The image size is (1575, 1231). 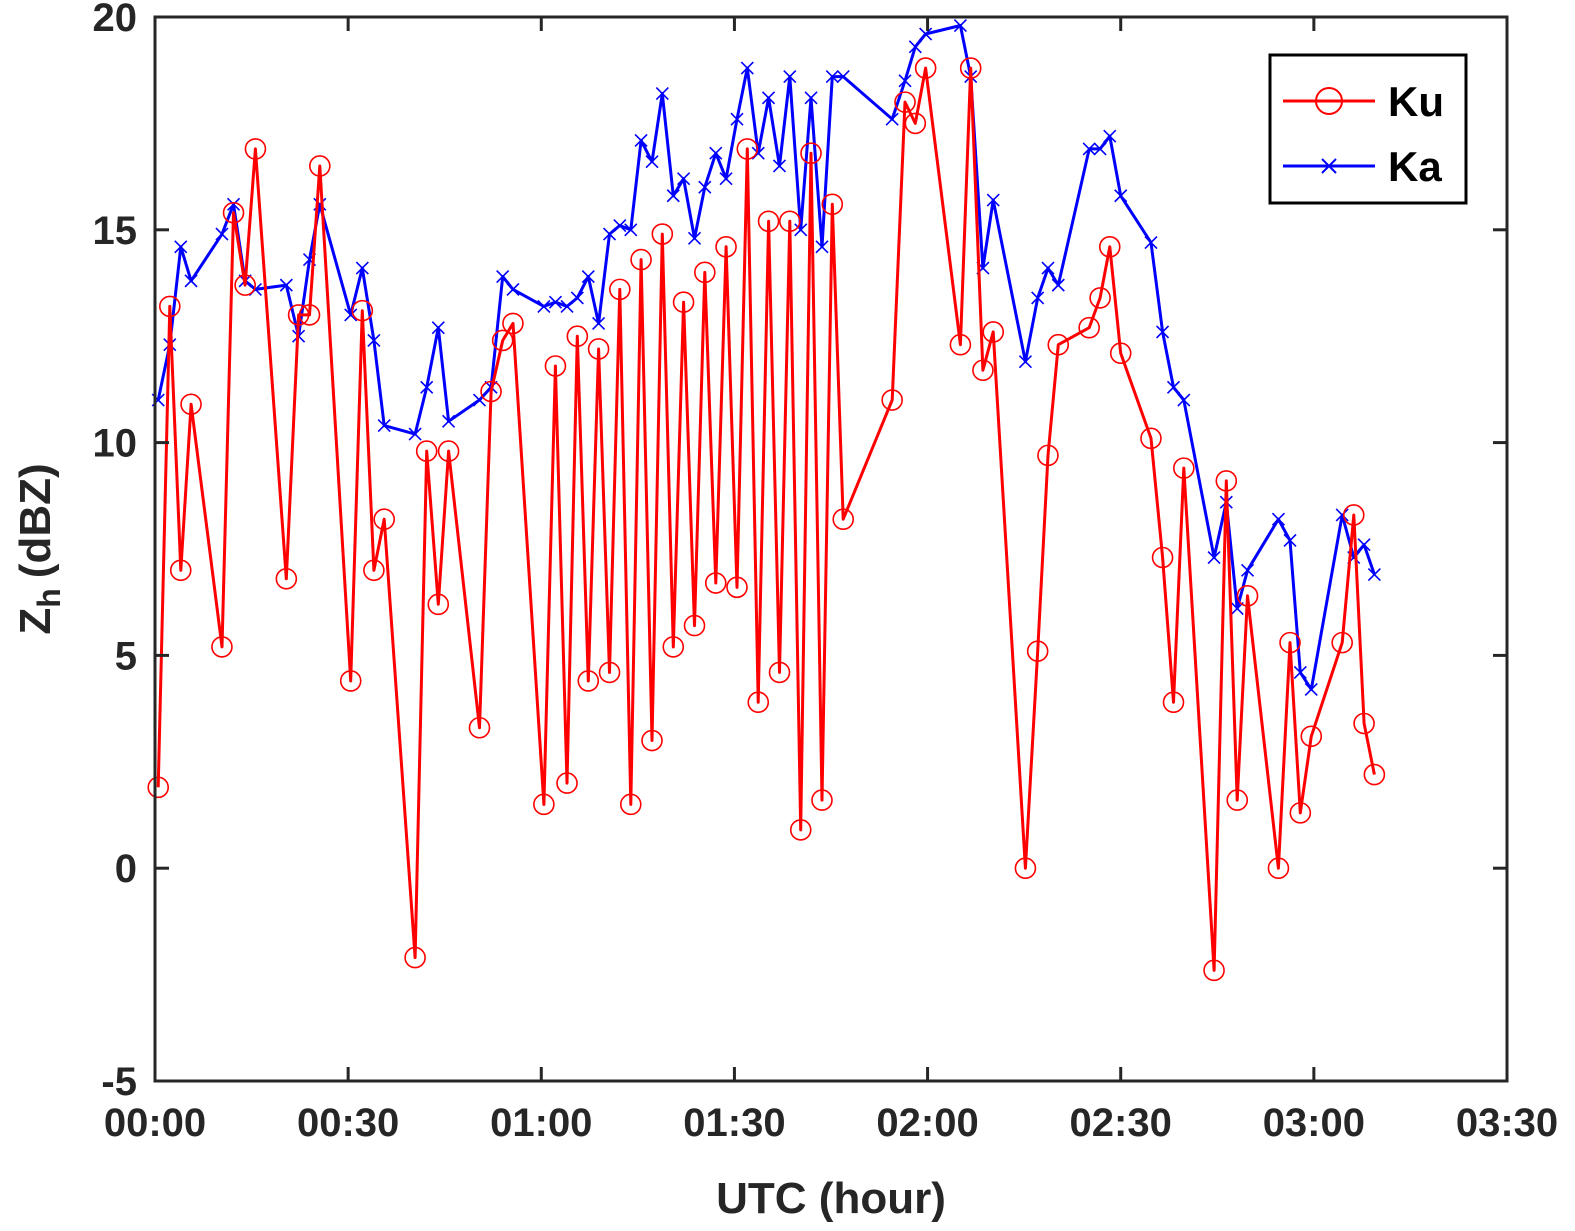 What do you see at coordinates (115, 444) in the screenshot?
I see `y-tick-label: 10` at bounding box center [115, 444].